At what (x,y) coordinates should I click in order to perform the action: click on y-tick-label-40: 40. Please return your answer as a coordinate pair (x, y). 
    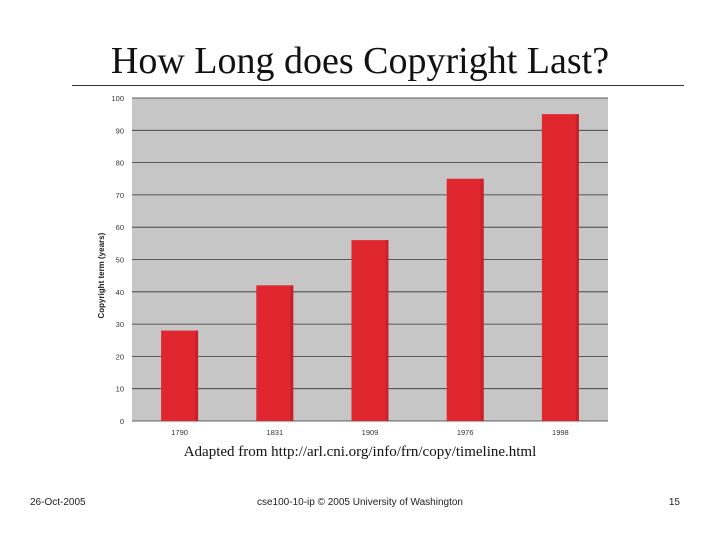
    Looking at the image, I should click on (120, 292).